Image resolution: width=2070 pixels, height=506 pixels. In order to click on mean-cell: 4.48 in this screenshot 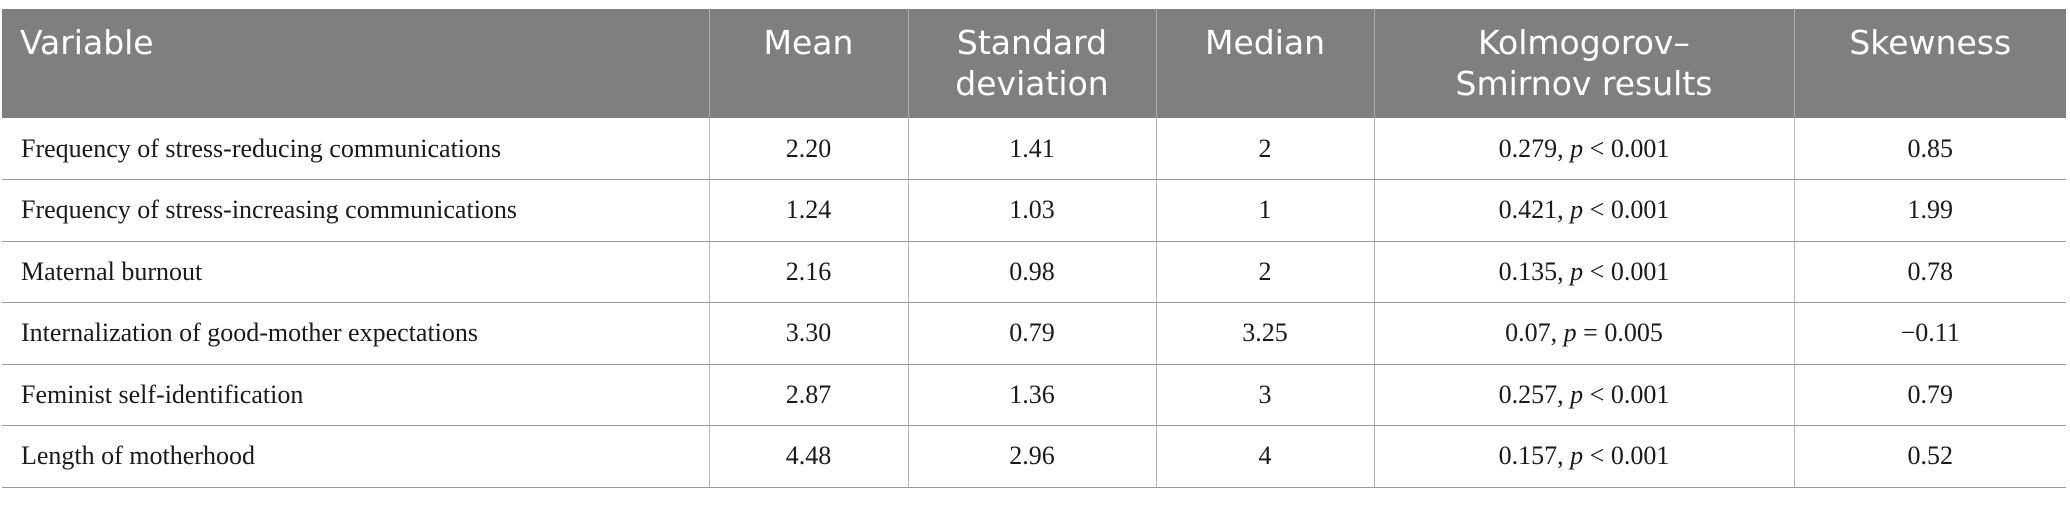, I will do `click(808, 456)`.